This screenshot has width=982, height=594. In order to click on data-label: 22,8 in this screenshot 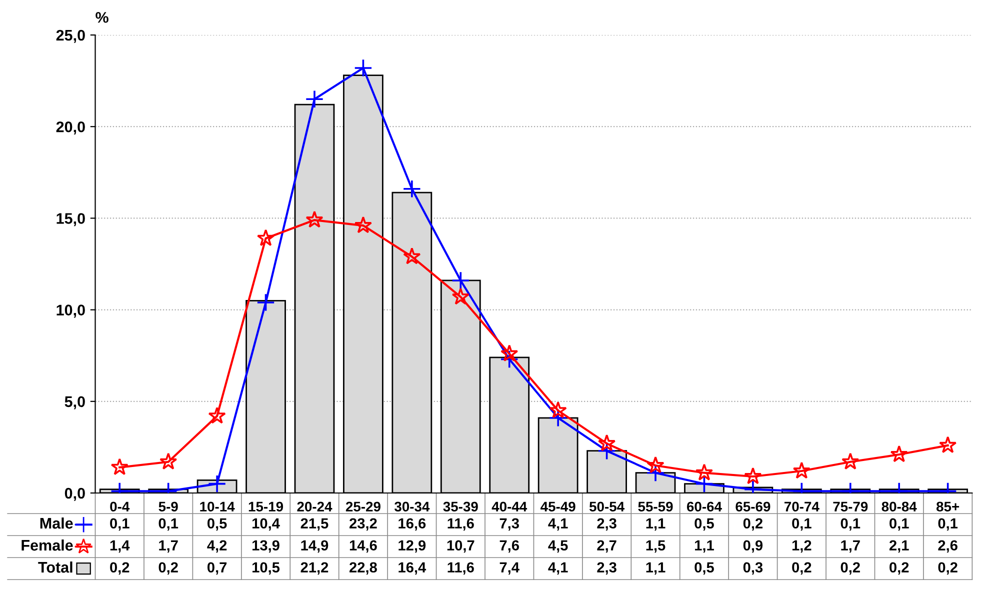, I will do `click(363, 568)`.